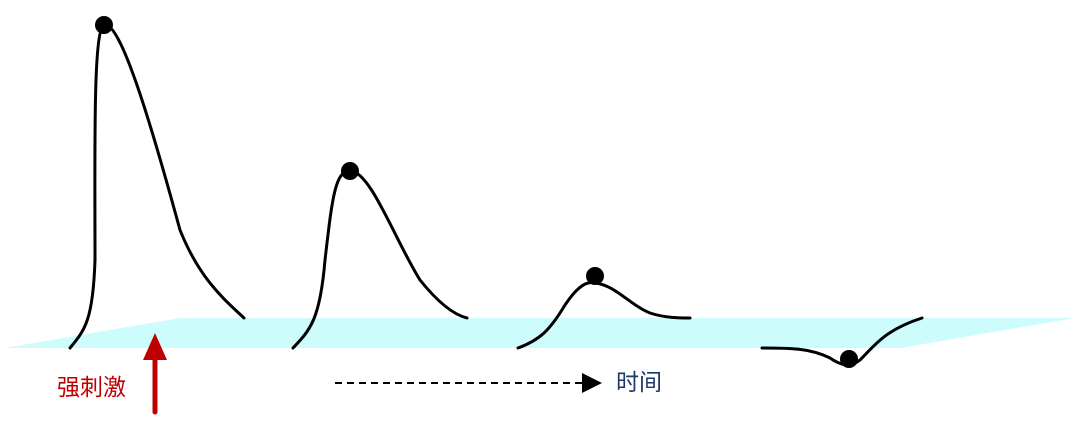 This screenshot has width=1080, height=426. I want to click on stimulus-label: 强刺激, so click(91, 388).